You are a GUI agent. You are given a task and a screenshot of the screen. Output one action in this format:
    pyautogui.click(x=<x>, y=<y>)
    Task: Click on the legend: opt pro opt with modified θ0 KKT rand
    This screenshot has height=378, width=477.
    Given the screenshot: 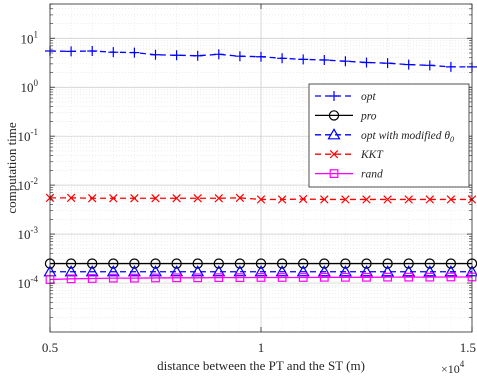 What is the action you would take?
    pyautogui.click(x=389, y=135)
    